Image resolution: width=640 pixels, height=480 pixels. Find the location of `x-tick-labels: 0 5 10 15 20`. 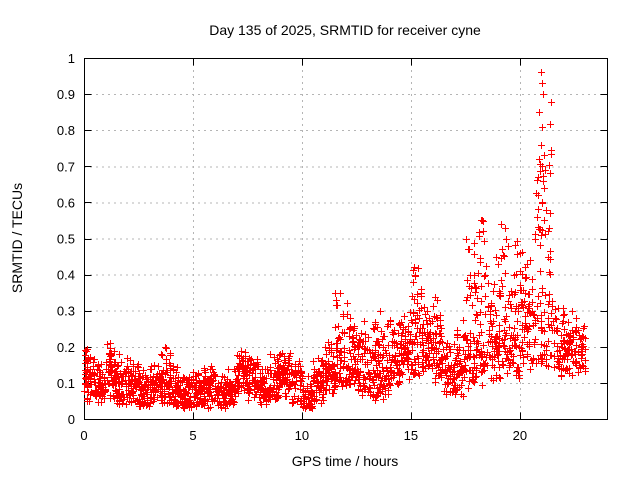

x-tick-labels: 0 5 10 15 20 is located at coordinates (303, 435).